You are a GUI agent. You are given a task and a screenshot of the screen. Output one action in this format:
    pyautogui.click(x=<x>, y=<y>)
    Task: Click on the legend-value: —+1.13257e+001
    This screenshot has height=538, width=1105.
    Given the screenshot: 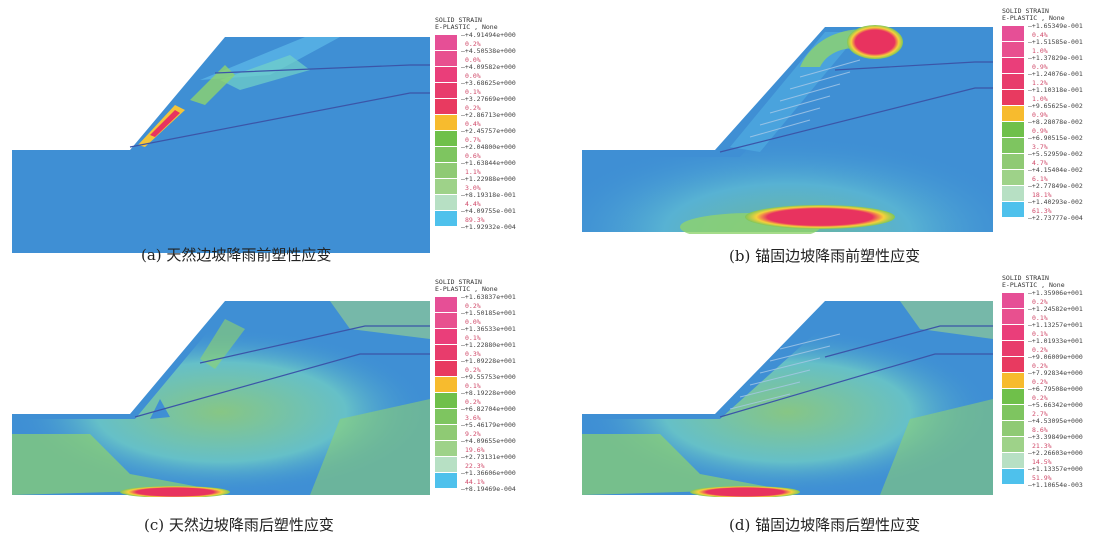 What is the action you would take?
    pyautogui.click(x=1055, y=325)
    